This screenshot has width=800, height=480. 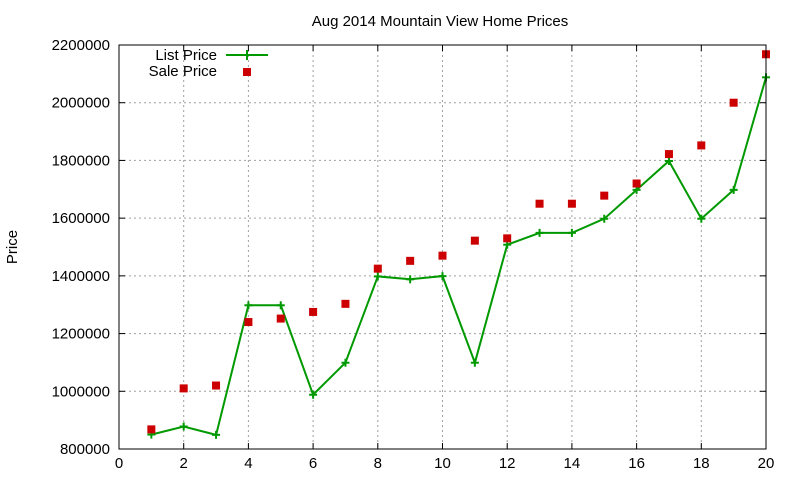 What do you see at coordinates (636, 463) in the screenshot?
I see `x-tick-label: 16` at bounding box center [636, 463].